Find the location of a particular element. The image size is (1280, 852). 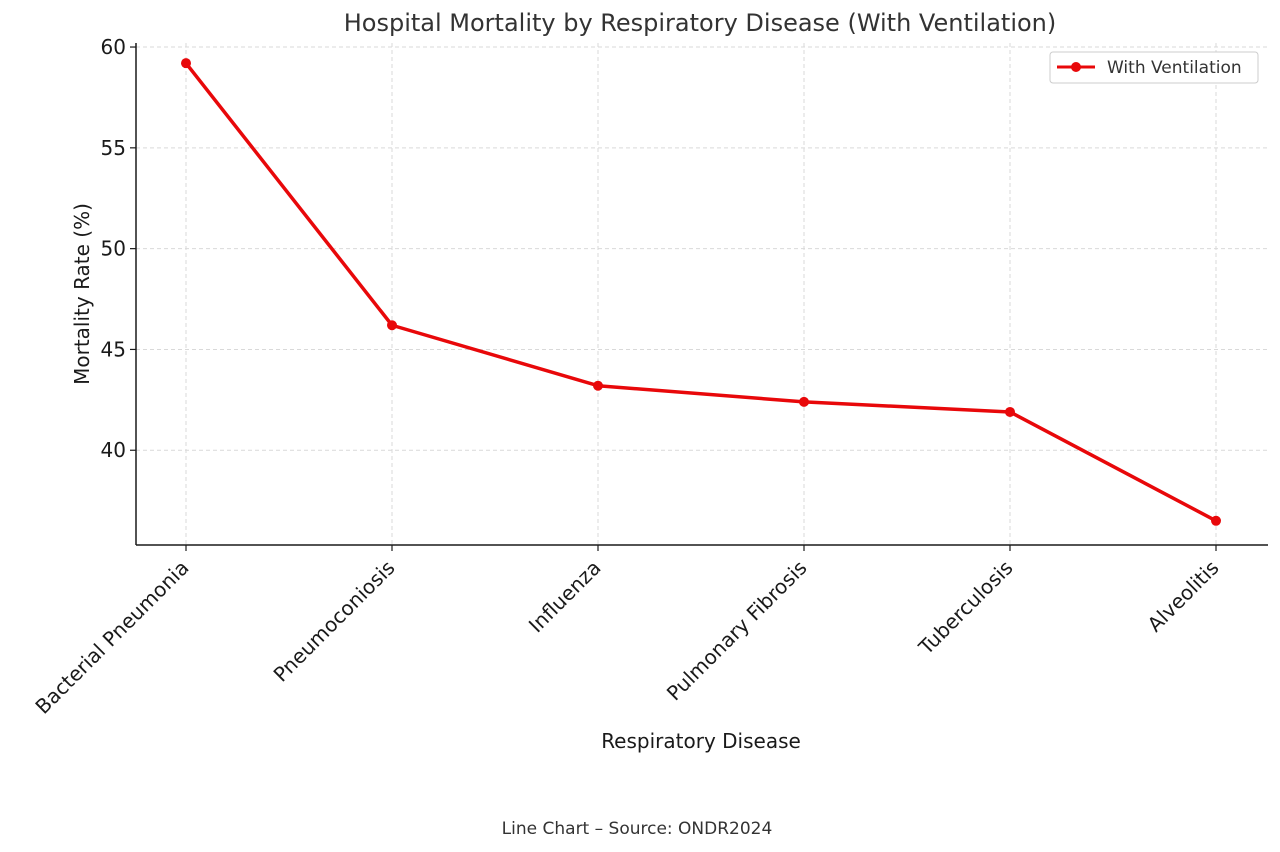

y-axis-label: Mortality Rate (%) is located at coordinates (82, 294).